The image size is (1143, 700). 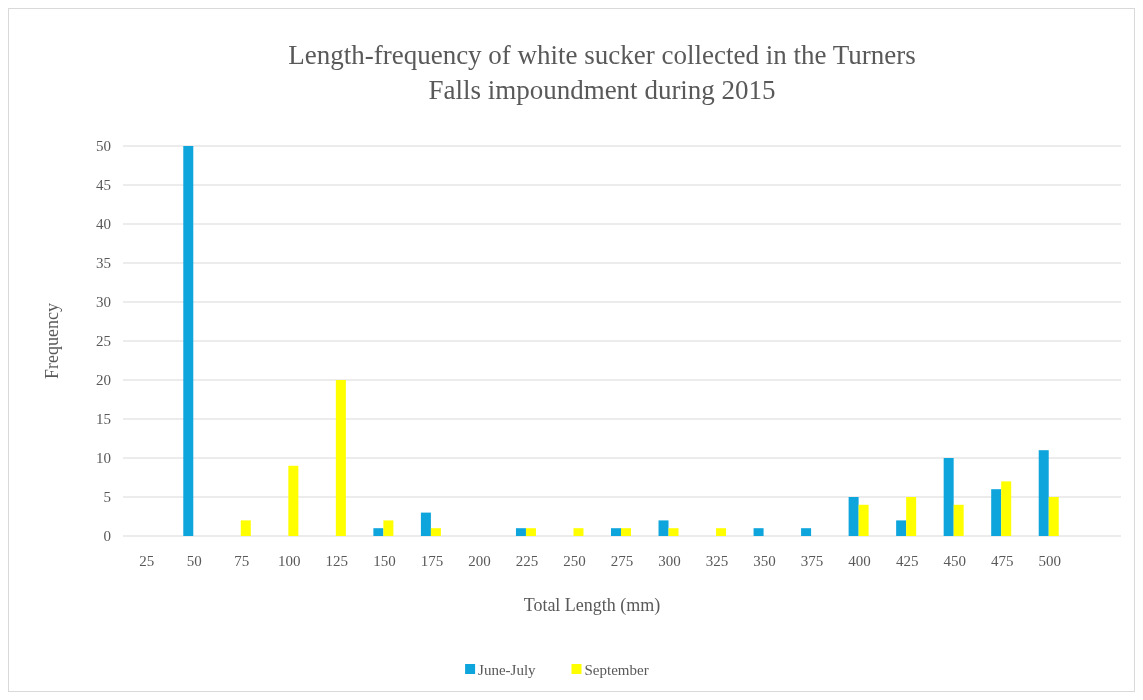 I want to click on y-tick-label: 25, so click(x=103, y=341).